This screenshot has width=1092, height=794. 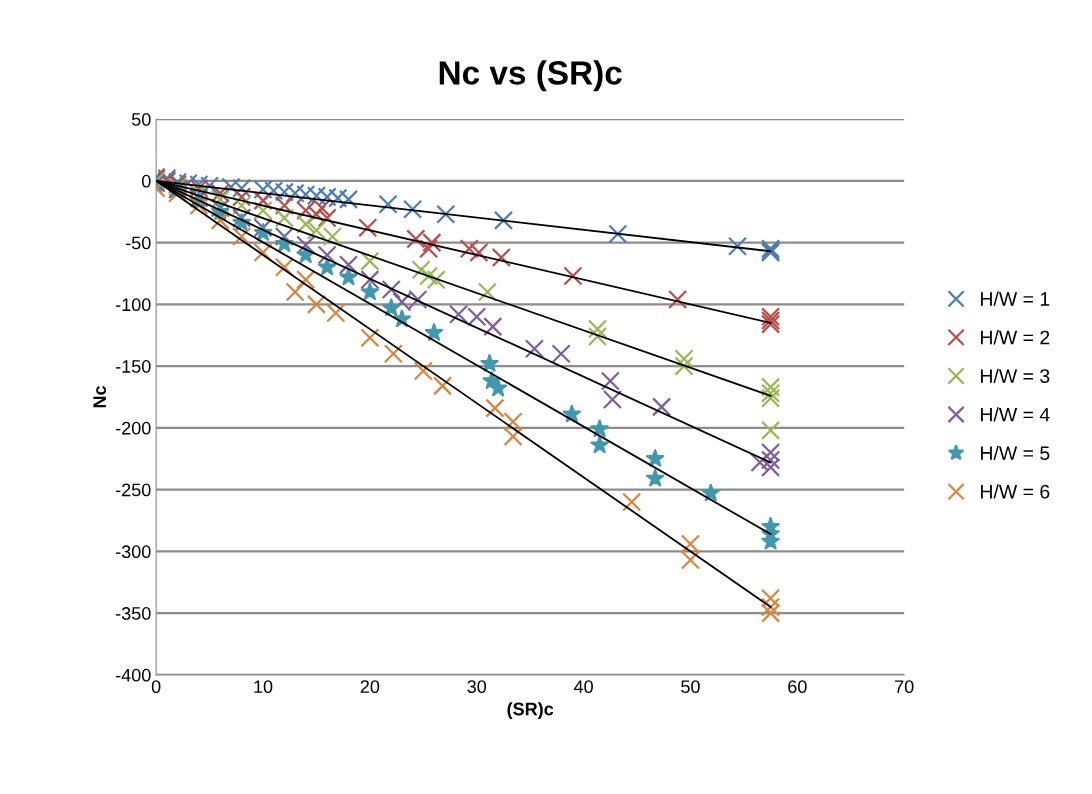 I want to click on legend-label: H/W = 4, so click(x=1015, y=414).